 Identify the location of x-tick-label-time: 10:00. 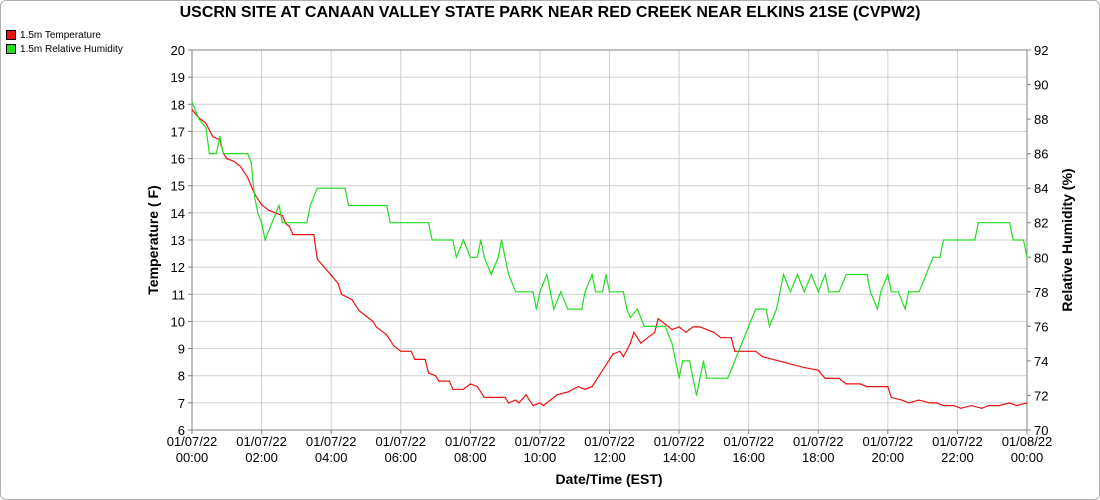
(540, 457).